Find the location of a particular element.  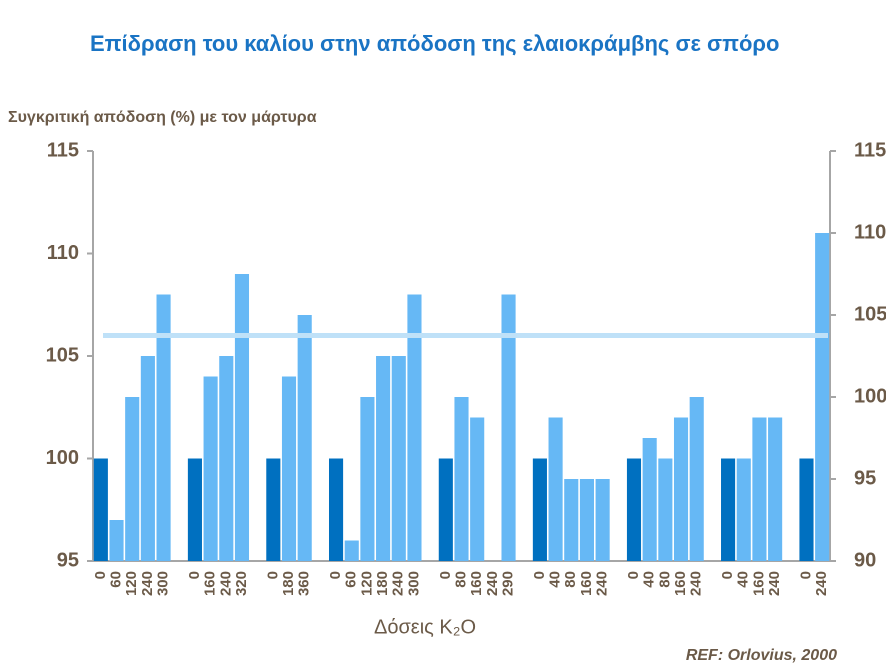

y2-tick-label: 95 is located at coordinates (865, 478).